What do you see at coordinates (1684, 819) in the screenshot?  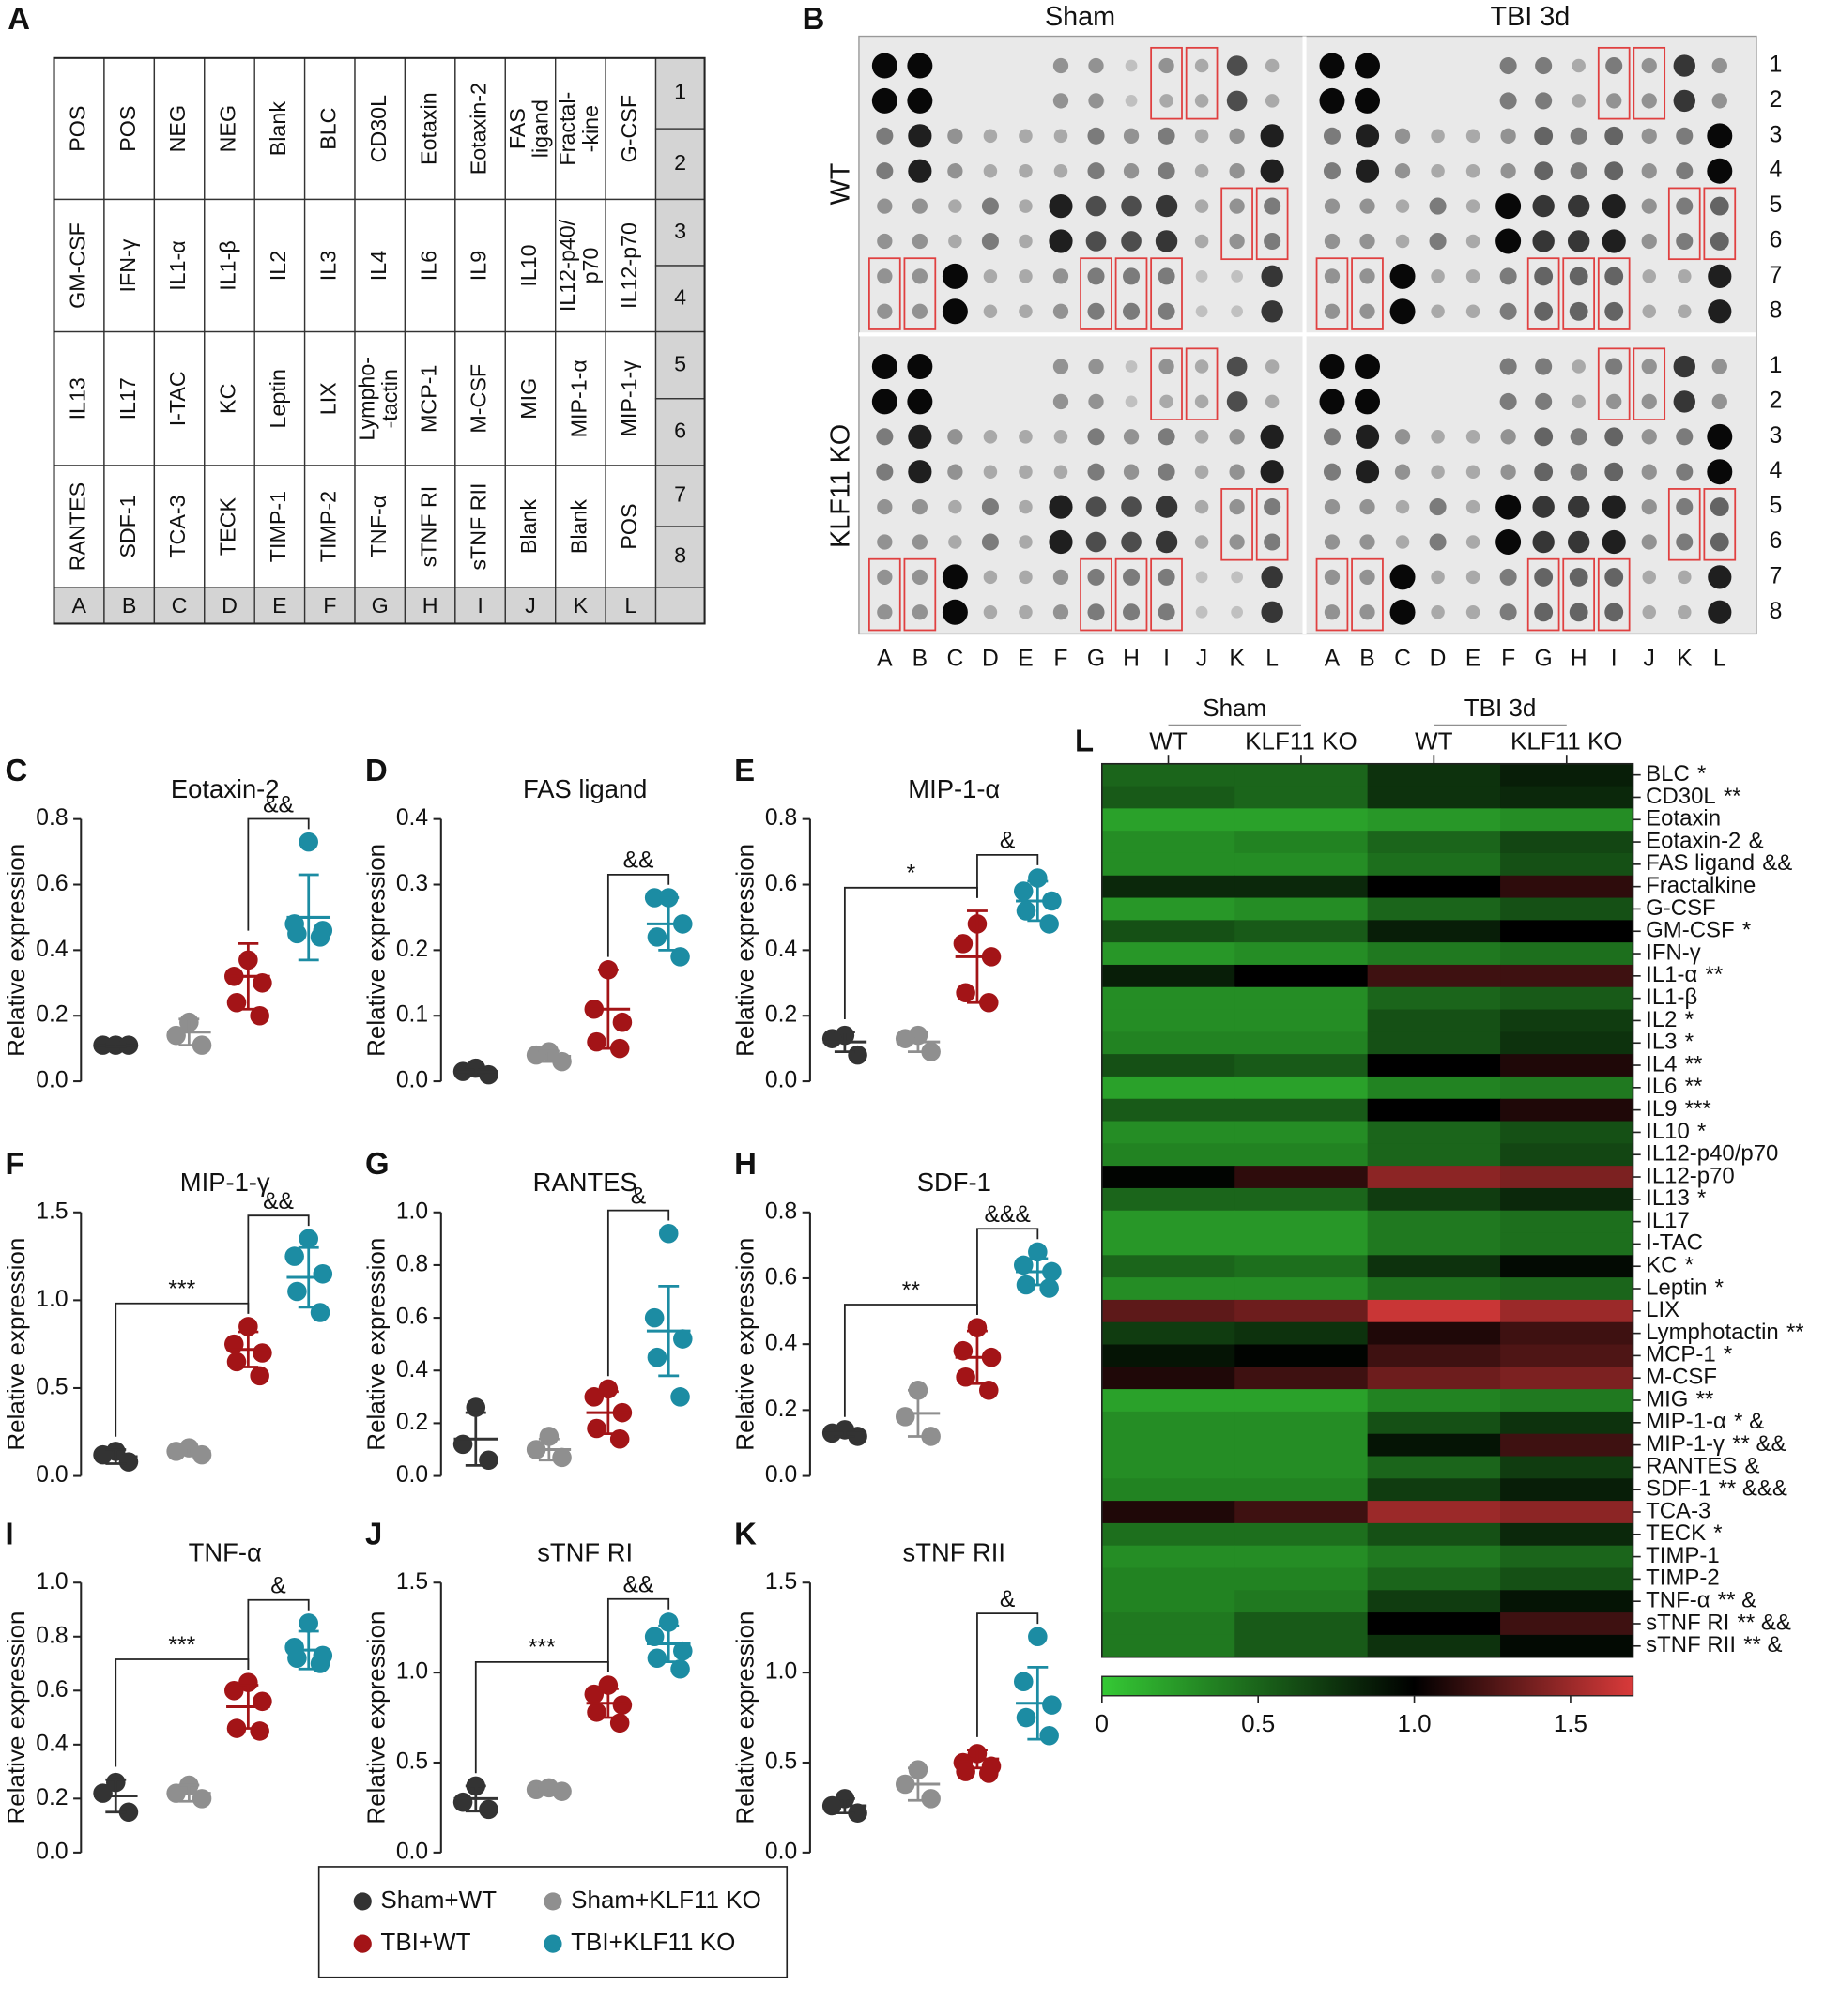 I see `row-label: Eotaxin` at bounding box center [1684, 819].